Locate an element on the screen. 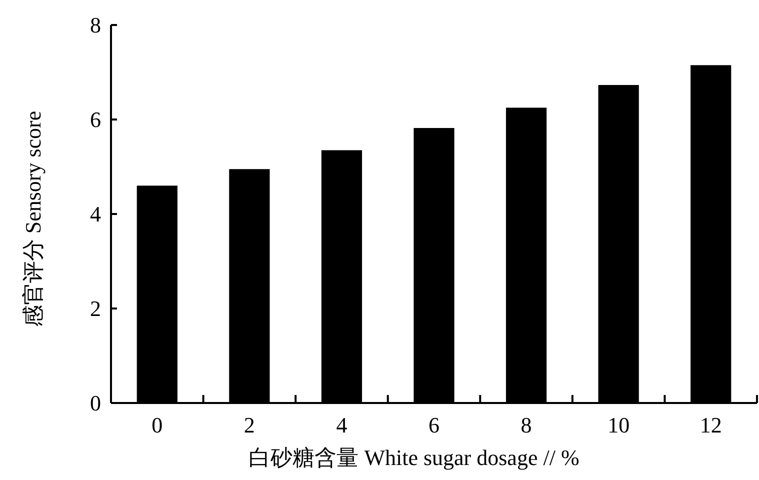 This screenshot has width=759, height=480. y-tick-label: 4 is located at coordinates (95, 214).